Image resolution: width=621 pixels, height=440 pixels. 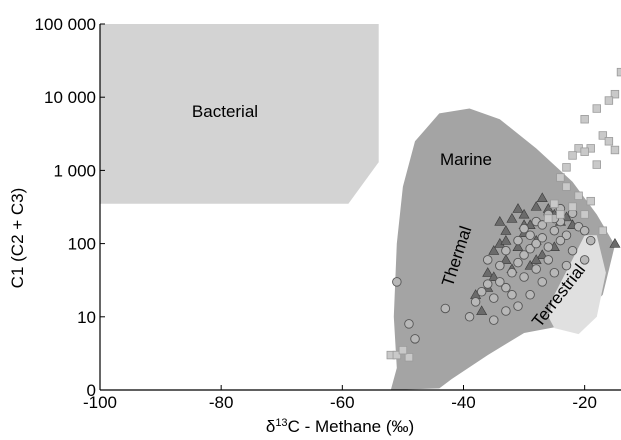 What do you see at coordinates (463, 402) in the screenshot?
I see `x-tick-label: -40` at bounding box center [463, 402].